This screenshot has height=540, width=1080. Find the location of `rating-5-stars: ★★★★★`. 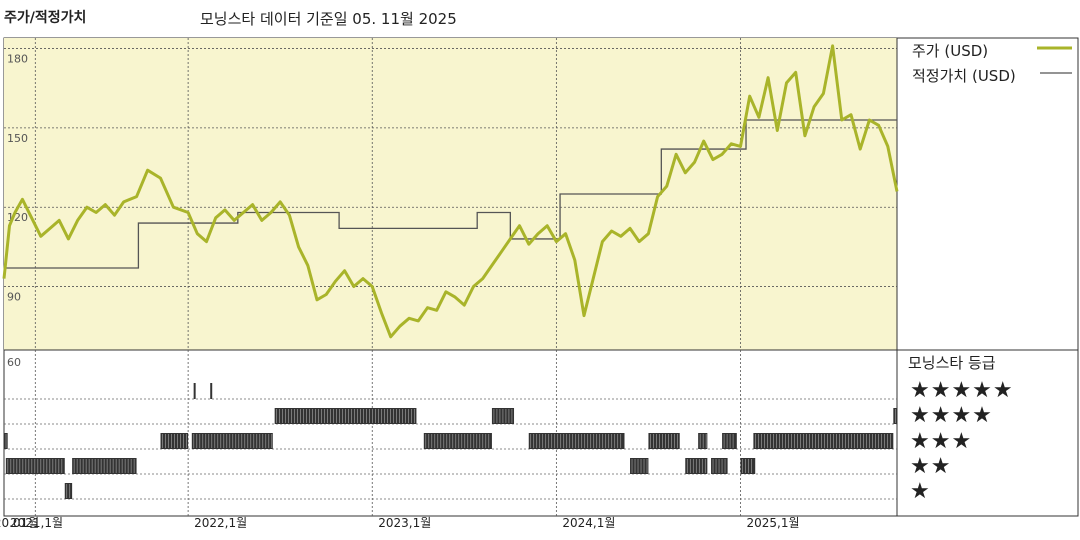

rating-5-stars: ★★★★★ is located at coordinates (962, 390).